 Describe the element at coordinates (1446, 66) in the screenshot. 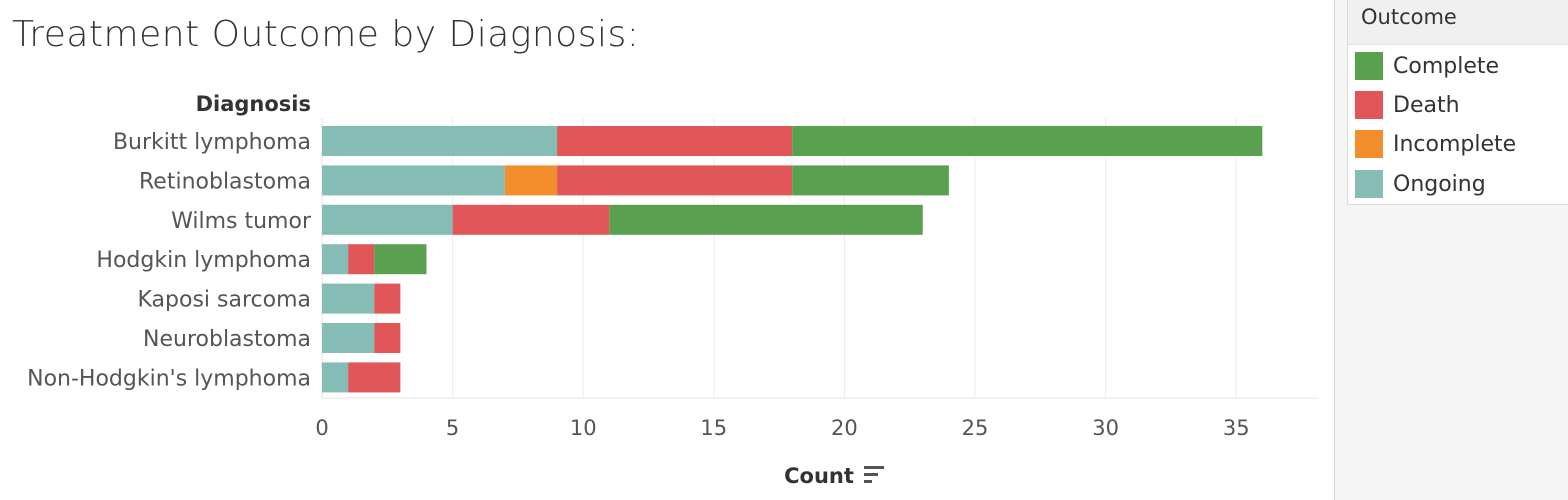

I see `legend-label: Complete` at that location.